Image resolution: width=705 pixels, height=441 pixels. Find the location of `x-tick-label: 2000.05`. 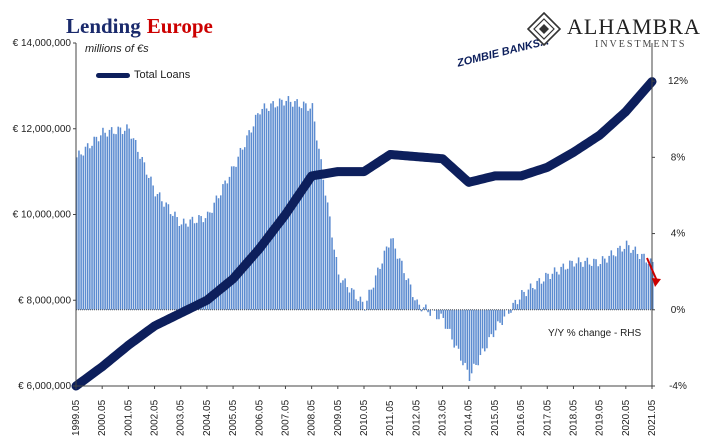

x-tick-label: 2000.05 is located at coordinates (102, 417).